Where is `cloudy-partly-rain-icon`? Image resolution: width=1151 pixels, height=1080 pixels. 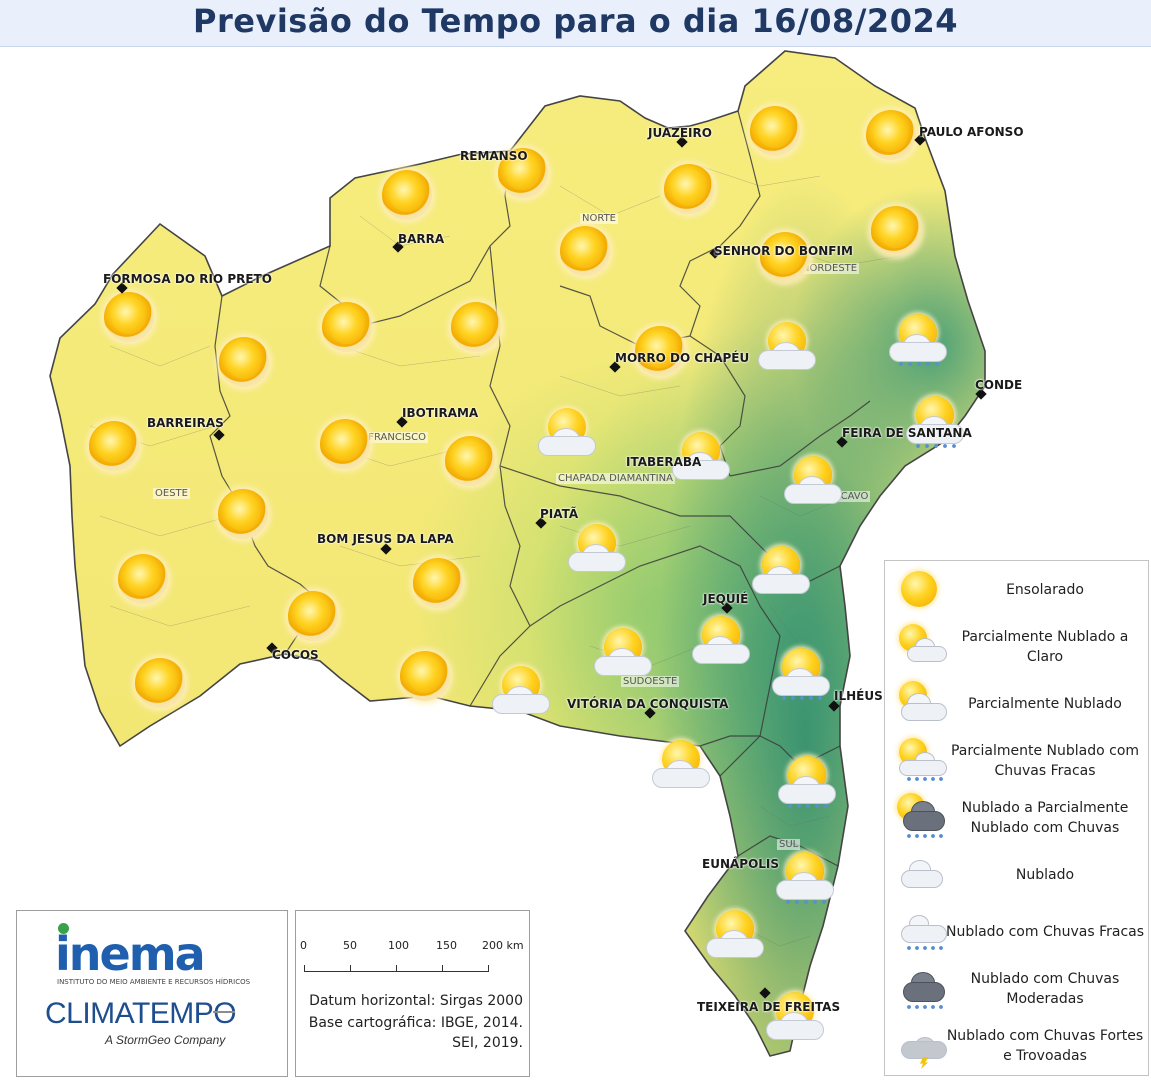
cloudy-partly-rain-icon is located at coordinates (919, 817).